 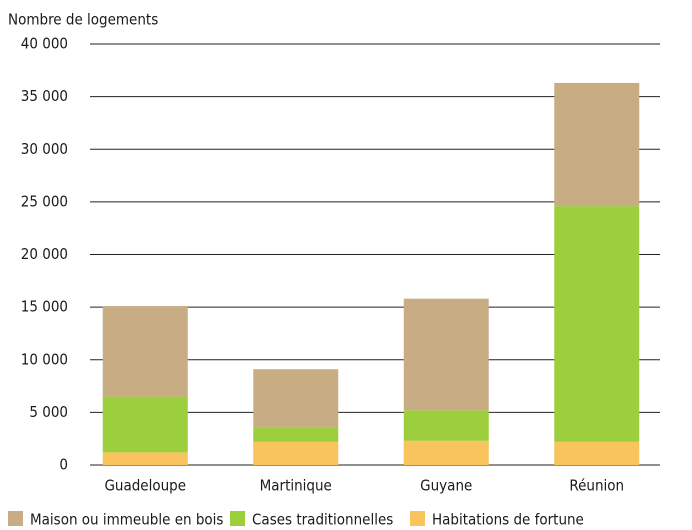 I want to click on y-tick-label: 0, so click(x=63, y=465).